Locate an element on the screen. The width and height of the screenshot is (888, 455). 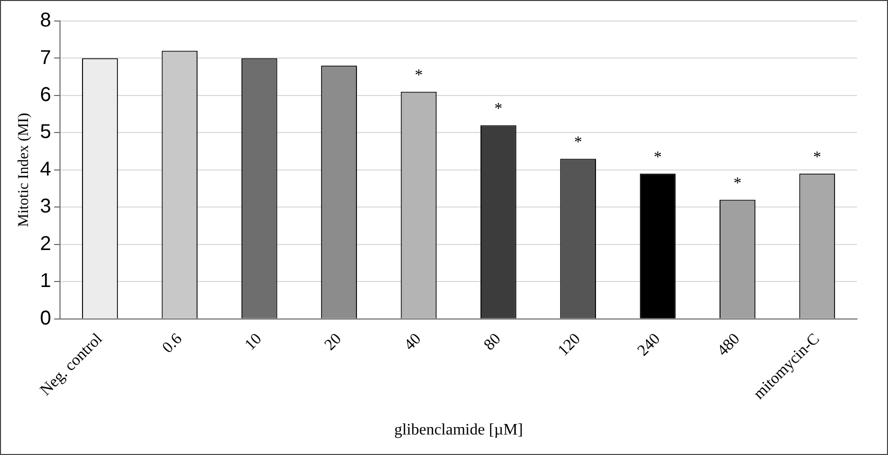
y-tick-label: 5 is located at coordinates (46, 132).